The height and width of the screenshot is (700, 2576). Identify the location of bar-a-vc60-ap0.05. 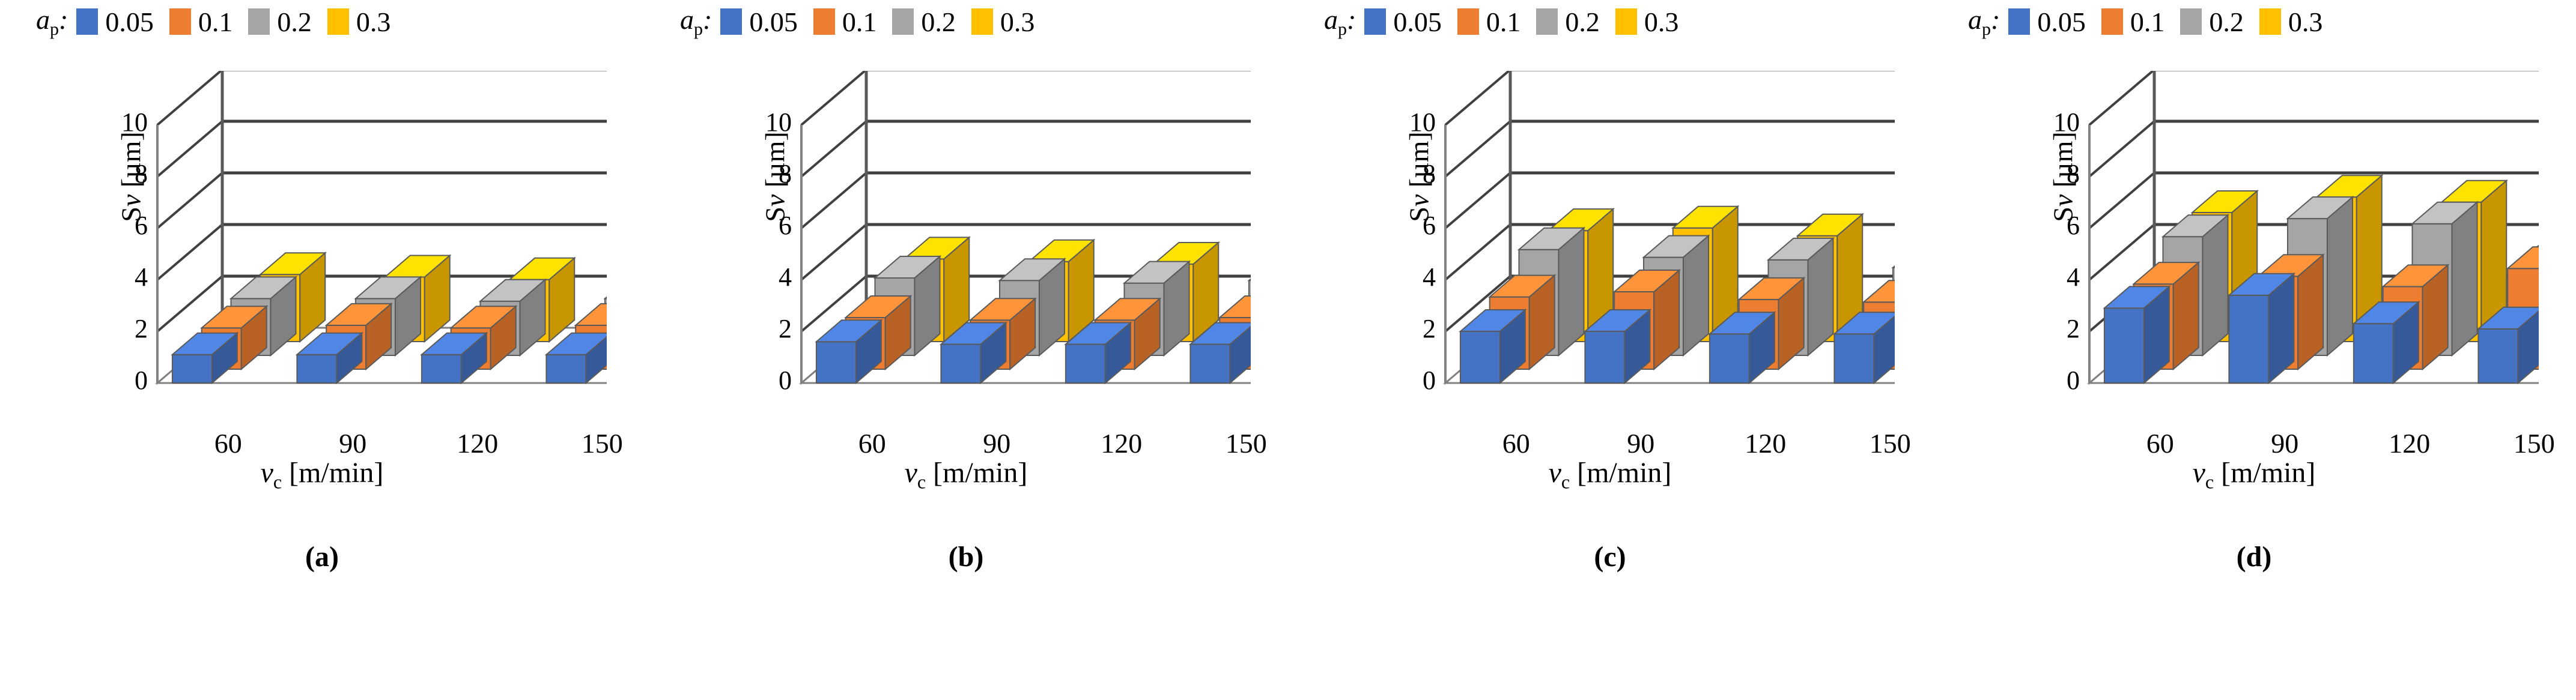
(205, 358).